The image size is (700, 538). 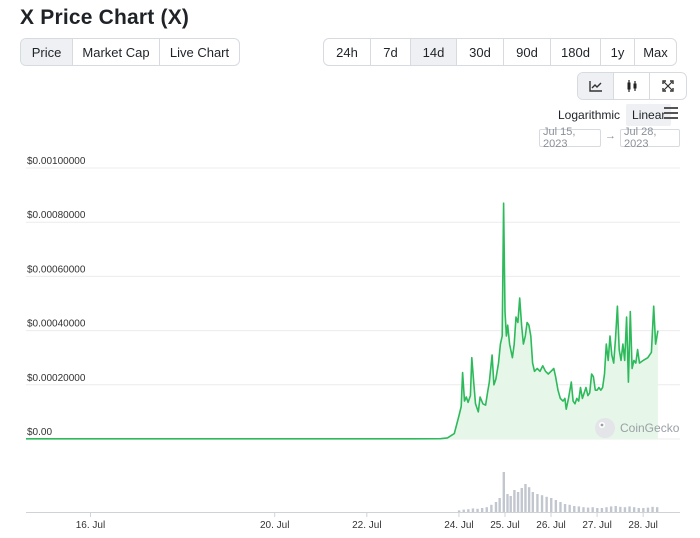 What do you see at coordinates (618, 52) in the screenshot?
I see `range-1y: 1y` at bounding box center [618, 52].